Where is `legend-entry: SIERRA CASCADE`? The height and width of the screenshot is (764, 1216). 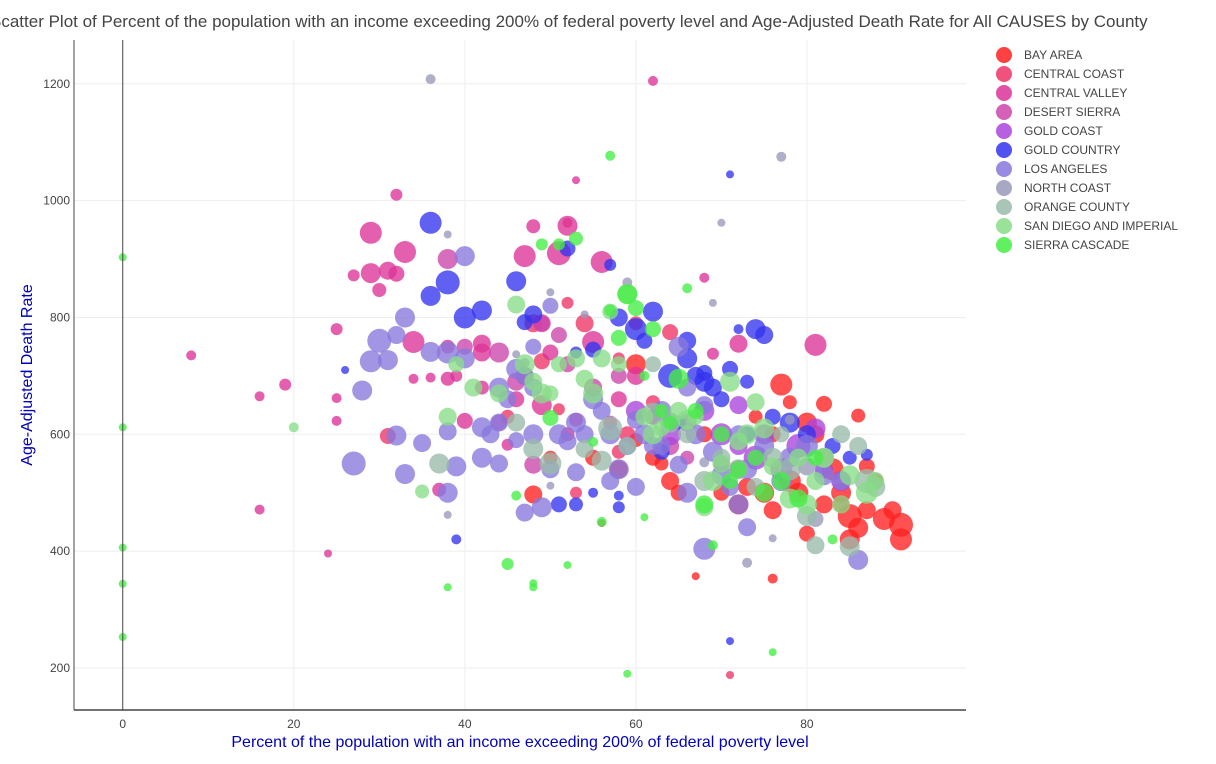
legend-entry: SIERRA CASCADE is located at coordinates (1076, 245).